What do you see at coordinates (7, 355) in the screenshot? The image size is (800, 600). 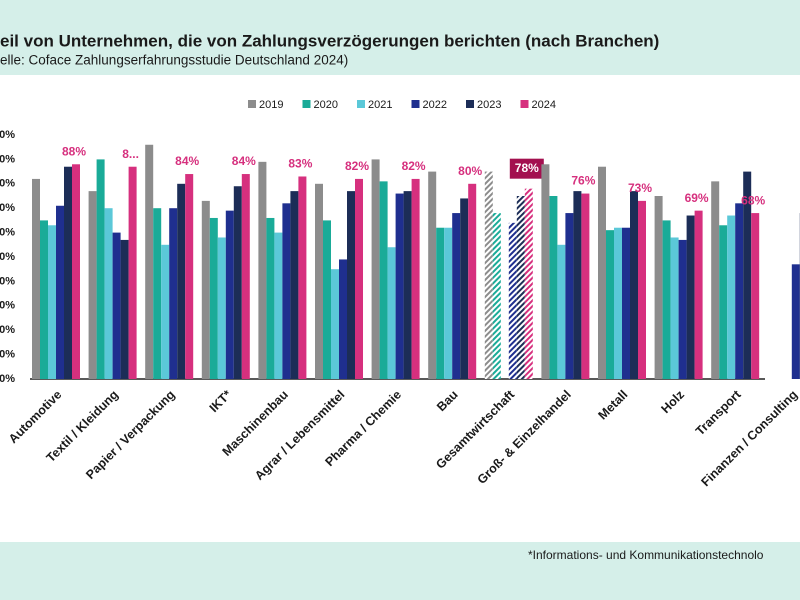 I see `y-tick-label: 10%` at bounding box center [7, 355].